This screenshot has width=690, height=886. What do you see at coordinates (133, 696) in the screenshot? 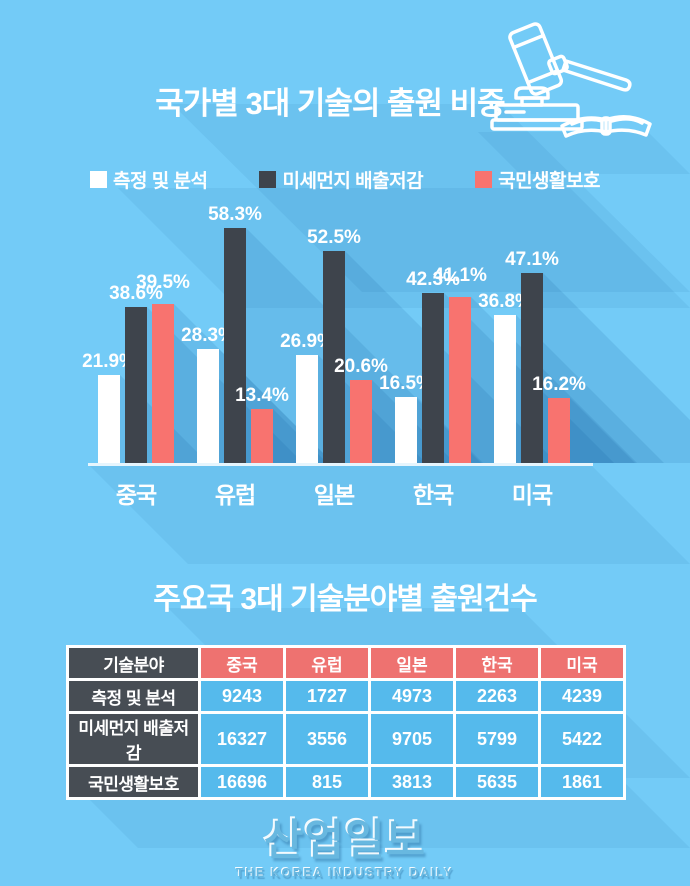
I see `table-row-label: 측정 및 분석` at bounding box center [133, 696].